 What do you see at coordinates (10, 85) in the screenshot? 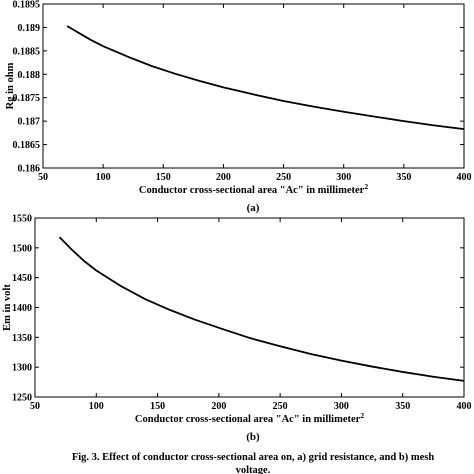
I see `y-axis-label: Rg in ohm` at bounding box center [10, 85].